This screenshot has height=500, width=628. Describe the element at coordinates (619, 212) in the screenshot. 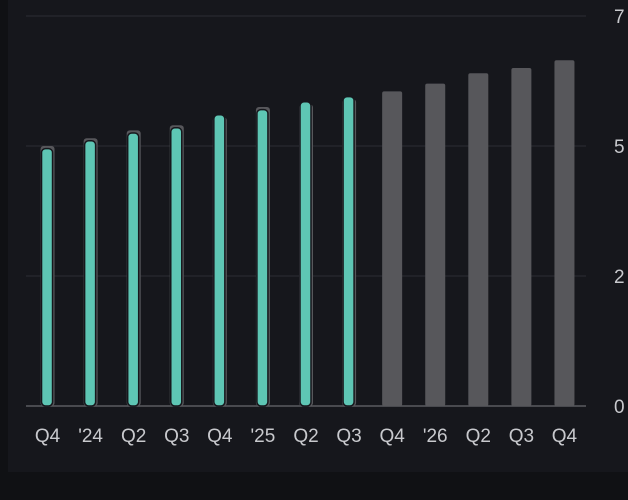

I see `y-tick-layer: 7 5 2 0` at that location.